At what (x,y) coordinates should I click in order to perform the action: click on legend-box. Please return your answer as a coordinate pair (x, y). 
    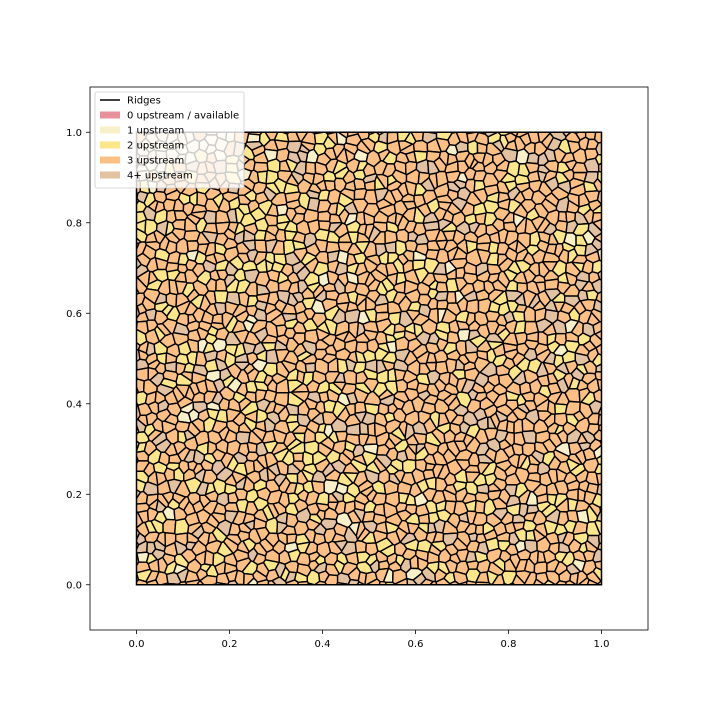
    Looking at the image, I should click on (169, 140).